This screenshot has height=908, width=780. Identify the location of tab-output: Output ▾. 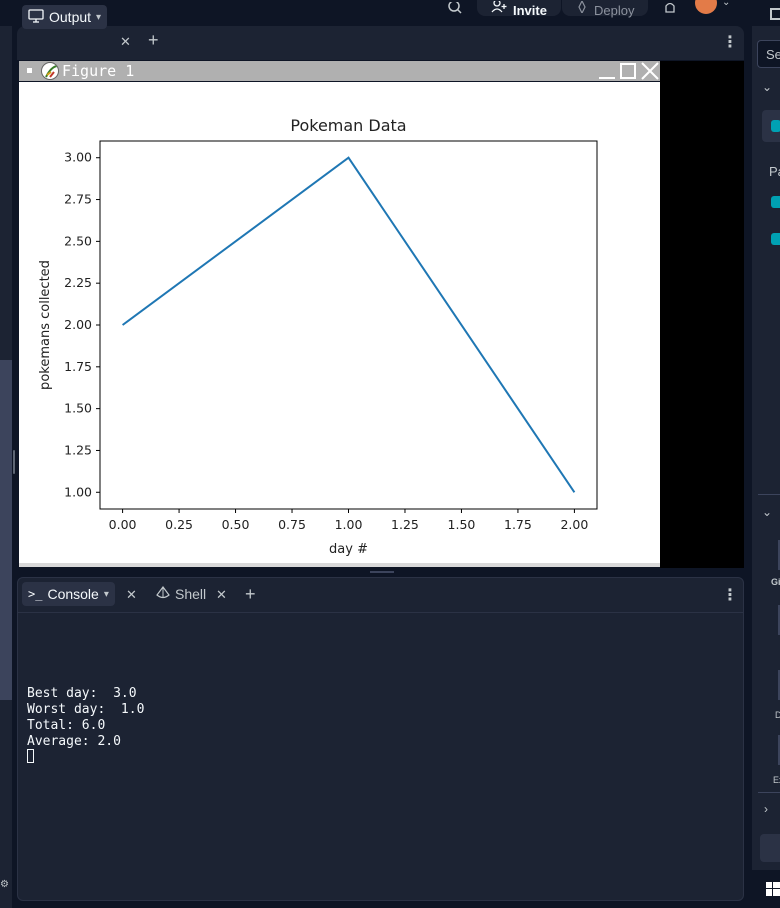
(65, 17).